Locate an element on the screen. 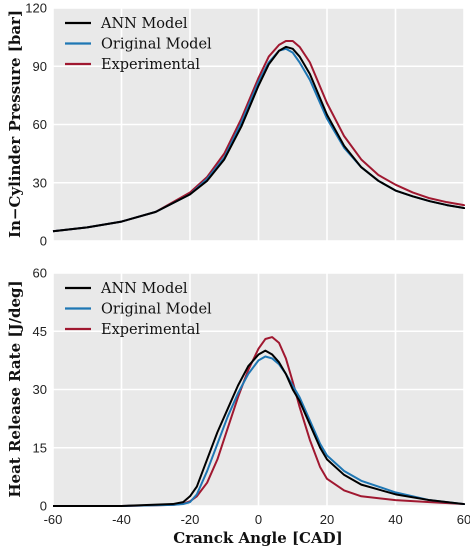 The height and width of the screenshot is (550, 470). heat-release-y-tick-label: 60 is located at coordinates (40, 273).